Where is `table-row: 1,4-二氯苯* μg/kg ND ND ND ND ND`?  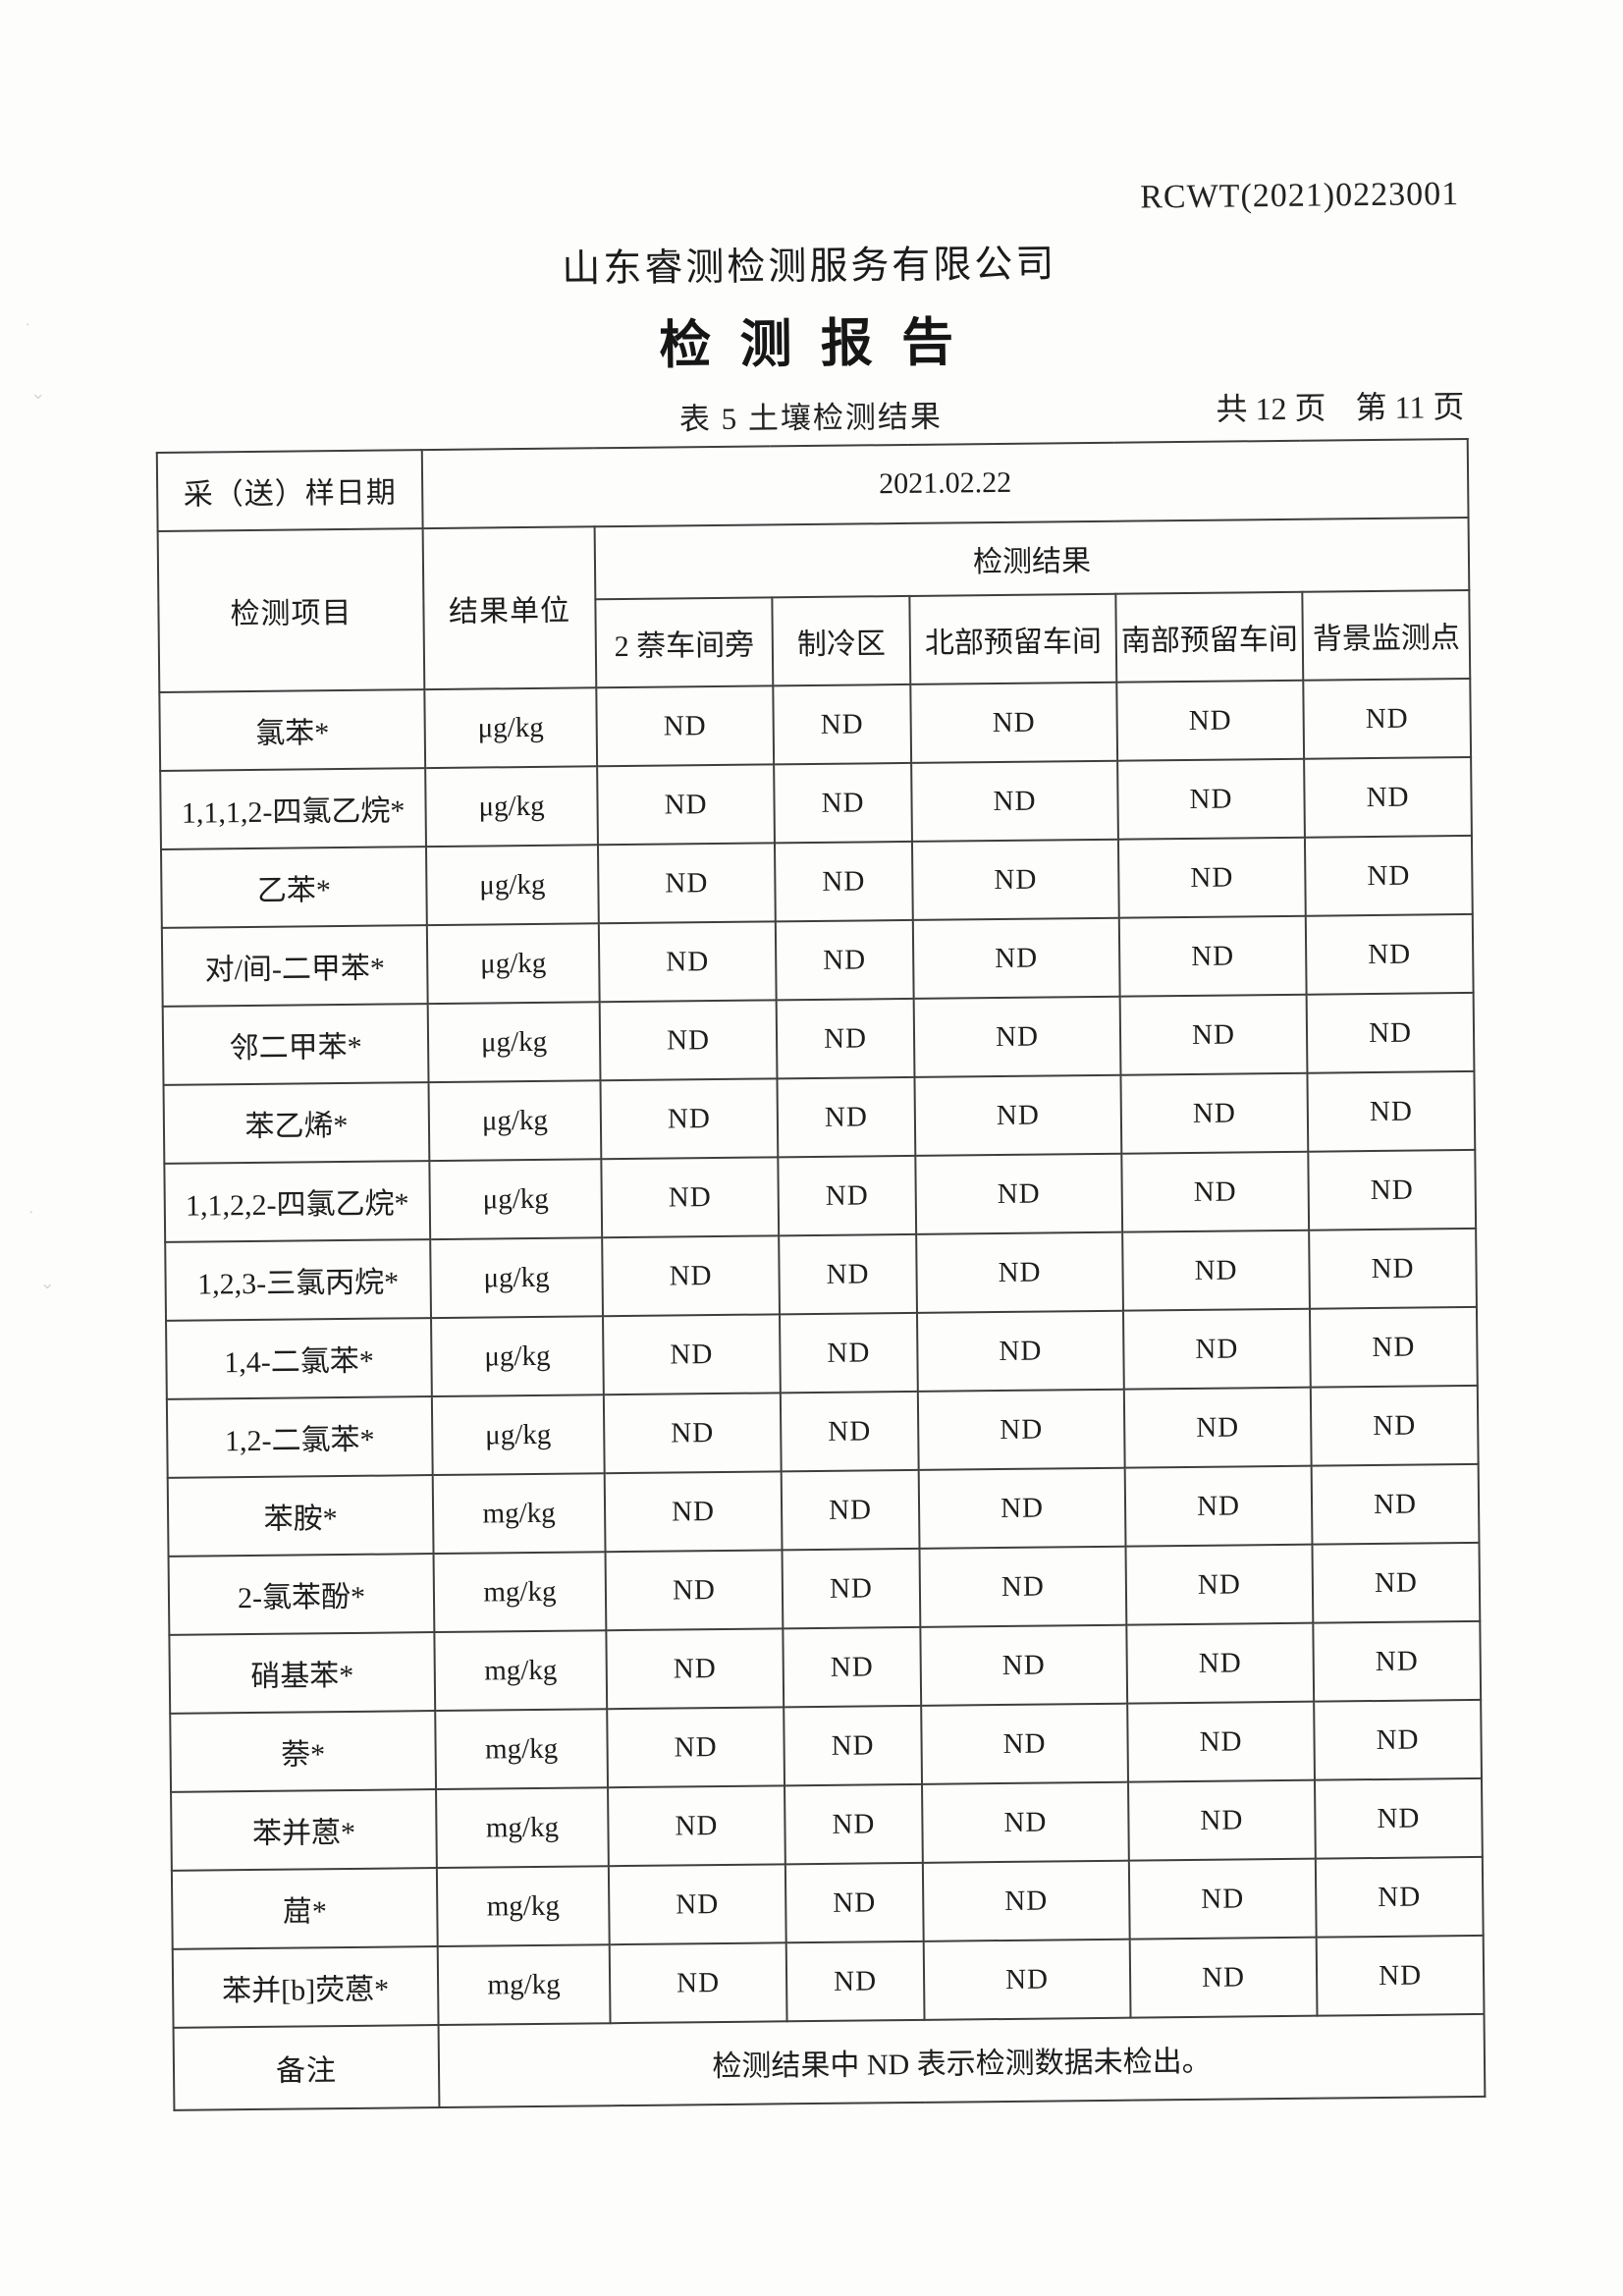
table-row: 1,4-二氯苯* μg/kg ND ND ND ND ND is located at coordinates (822, 1352).